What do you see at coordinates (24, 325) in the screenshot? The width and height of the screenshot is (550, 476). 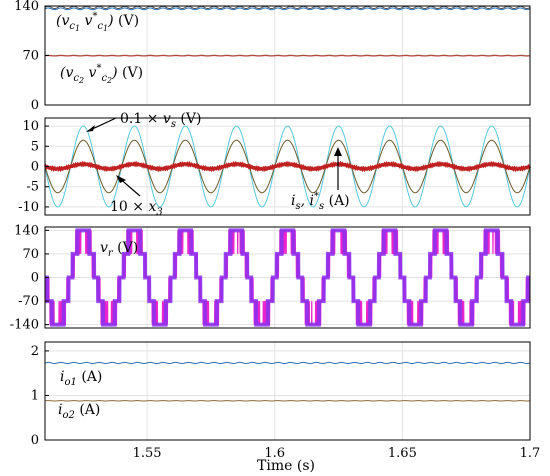 I see `y-tick-label: -140` at bounding box center [24, 325].